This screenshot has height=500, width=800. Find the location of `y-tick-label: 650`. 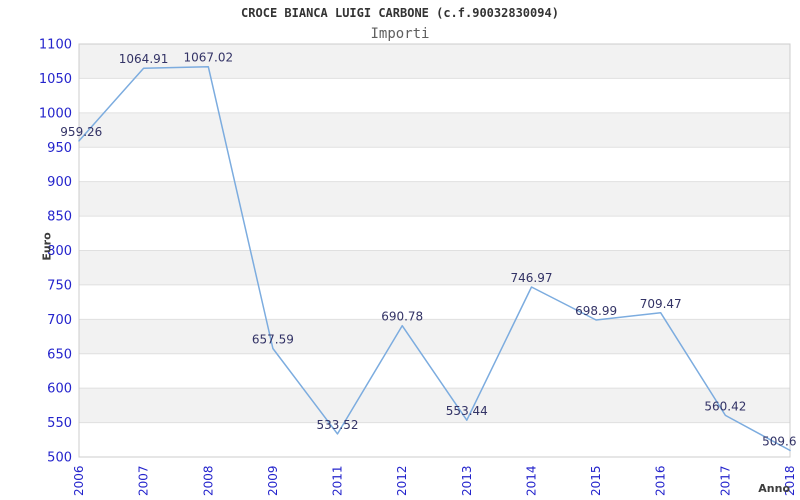

y-tick-label: 650 is located at coordinates (59, 354).